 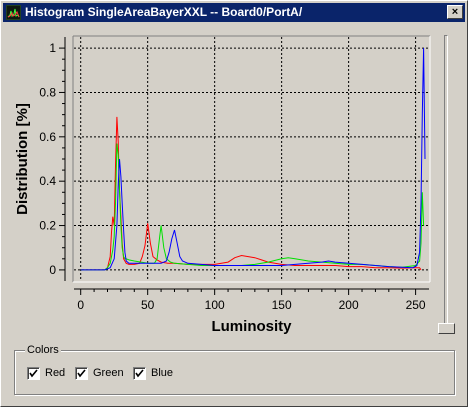 What do you see at coordinates (43, 350) in the screenshot?
I see `colors-group-label: Colors` at bounding box center [43, 350].